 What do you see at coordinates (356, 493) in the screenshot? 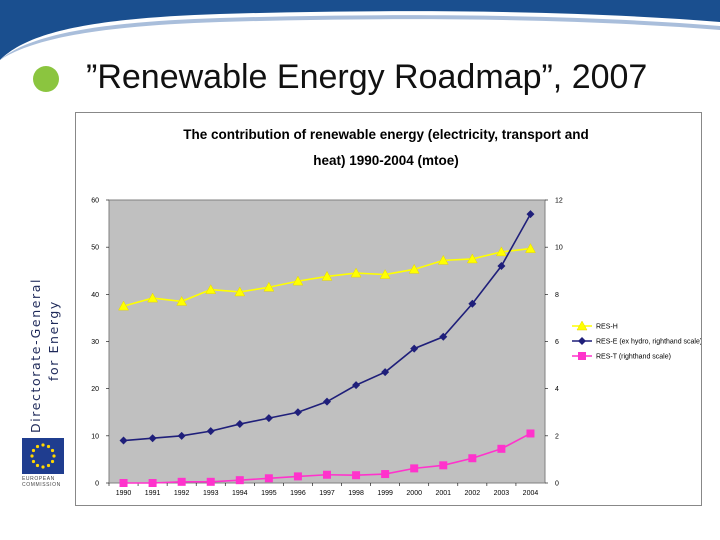
I see `x-tick-label: 1998` at bounding box center [356, 493].